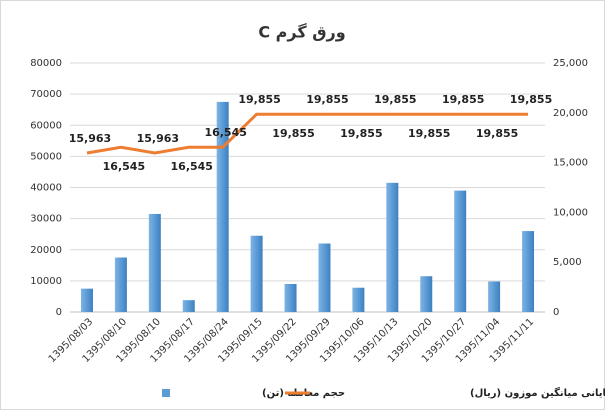 The height and width of the screenshot is (410, 605). I want to click on chart-title: ورق گرم C, so click(301, 32).